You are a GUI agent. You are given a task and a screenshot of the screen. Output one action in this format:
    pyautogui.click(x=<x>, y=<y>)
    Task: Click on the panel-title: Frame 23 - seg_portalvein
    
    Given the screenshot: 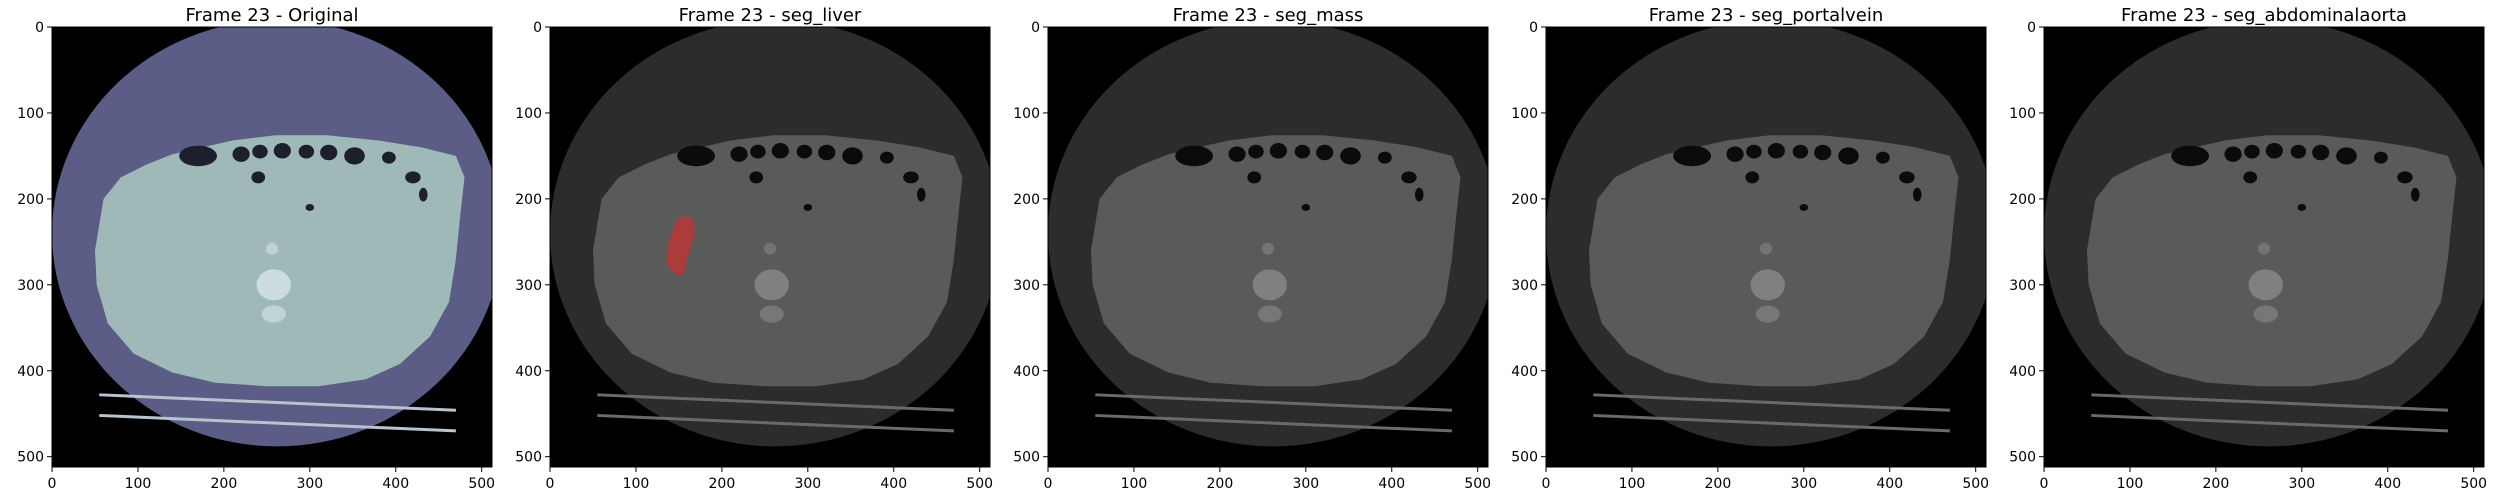 What is the action you would take?
    pyautogui.click(x=1766, y=15)
    